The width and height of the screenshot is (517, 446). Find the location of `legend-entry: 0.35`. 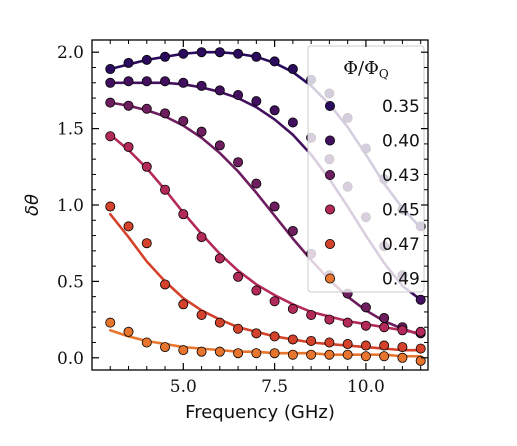

legend-entry: 0.35 is located at coordinates (372, 107).